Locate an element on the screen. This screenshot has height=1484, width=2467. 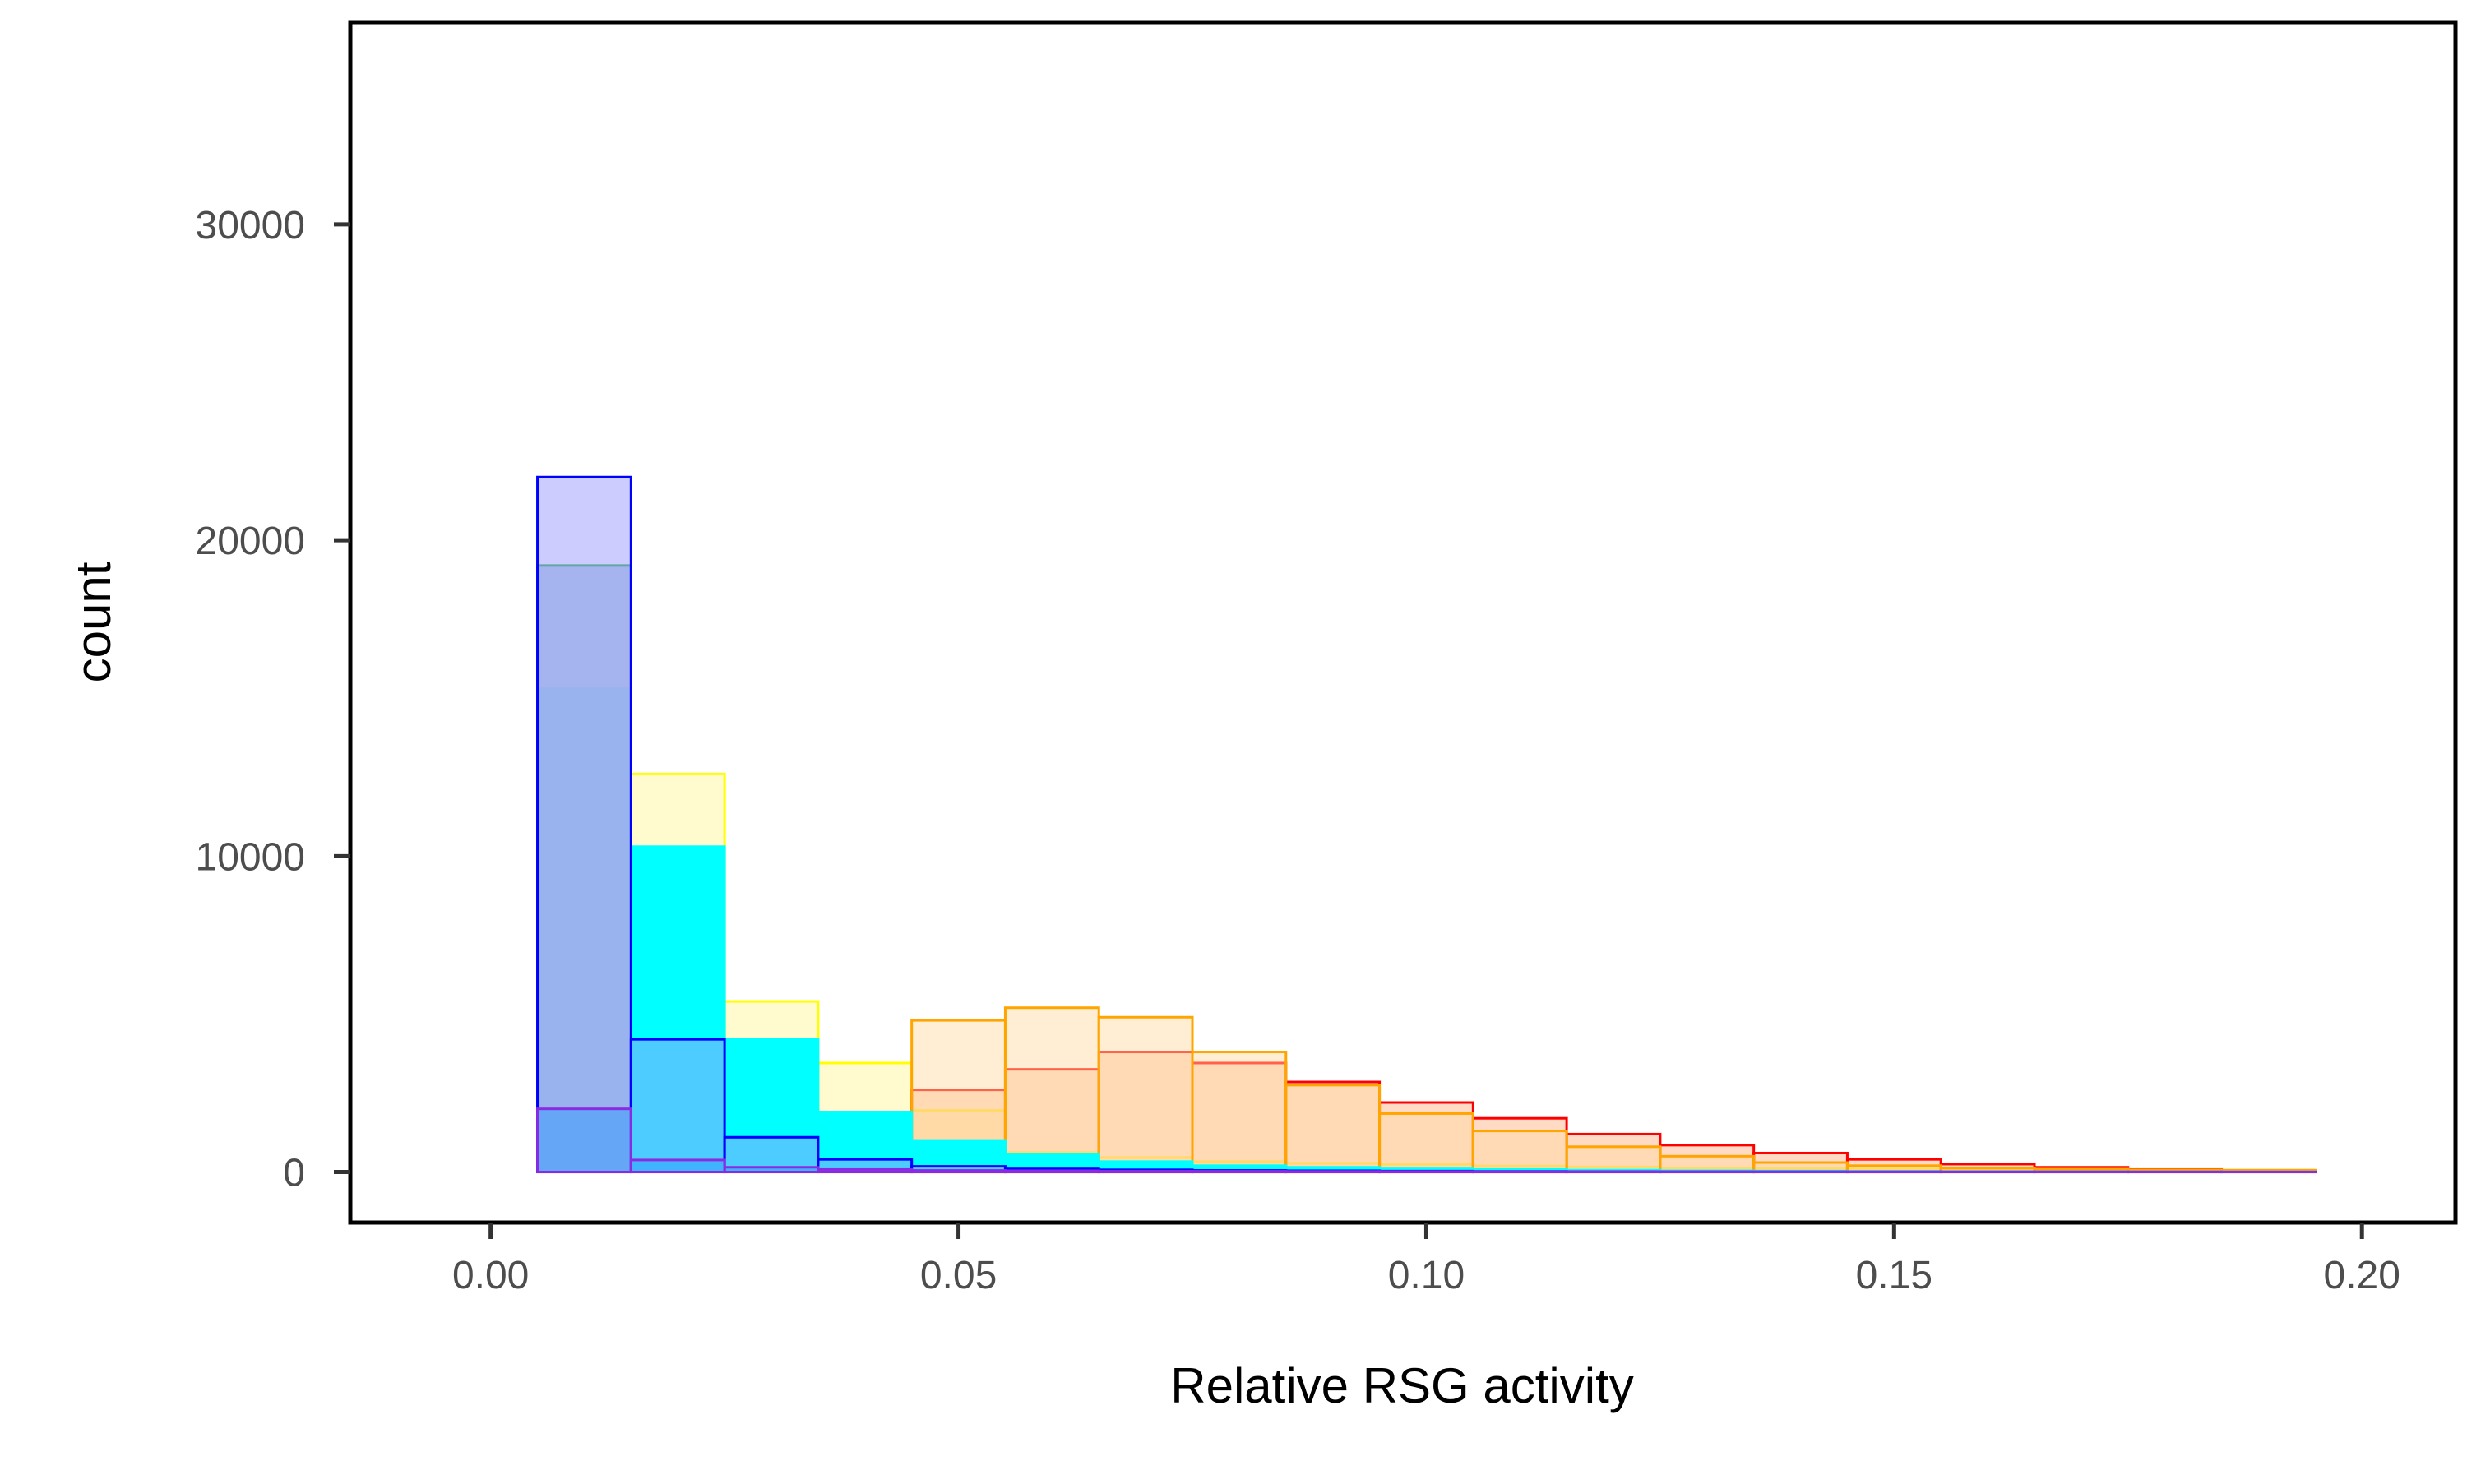
x-tick-label: 0.05 is located at coordinates (958, 1276).